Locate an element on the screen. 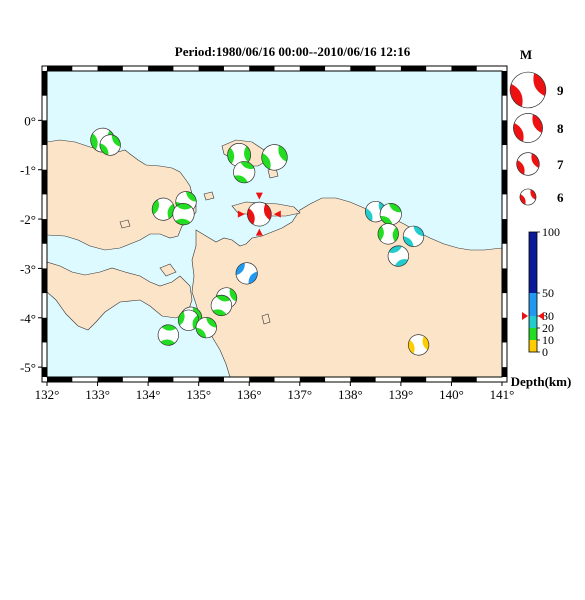 The image size is (585, 600). depth-scale-label: 50 is located at coordinates (548, 293).